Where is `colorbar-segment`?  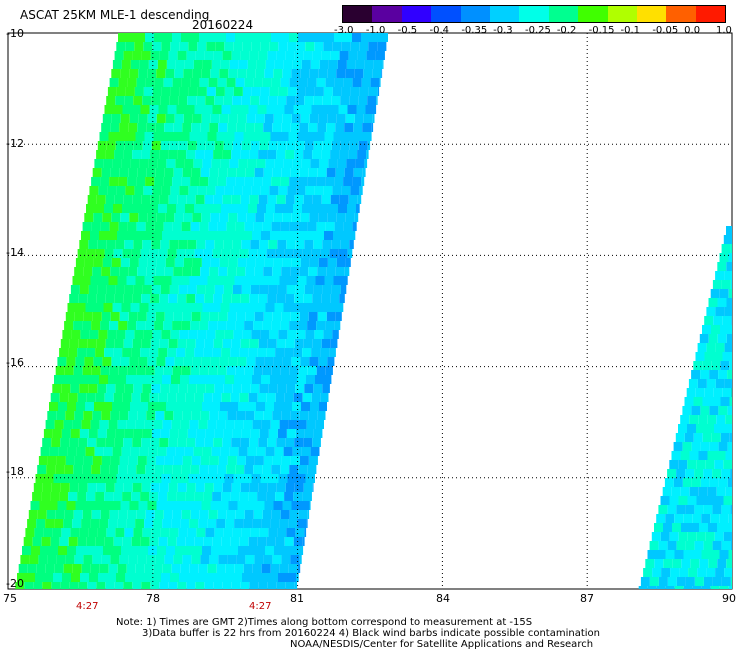 colorbar-segment is located at coordinates (593, 14).